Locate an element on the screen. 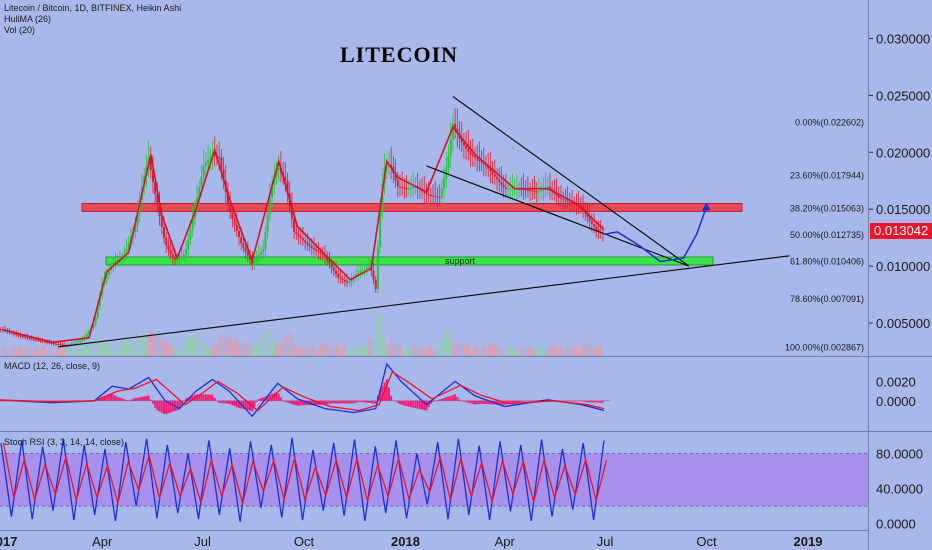 The width and height of the screenshot is (932, 550). support-zone is located at coordinates (409, 261).